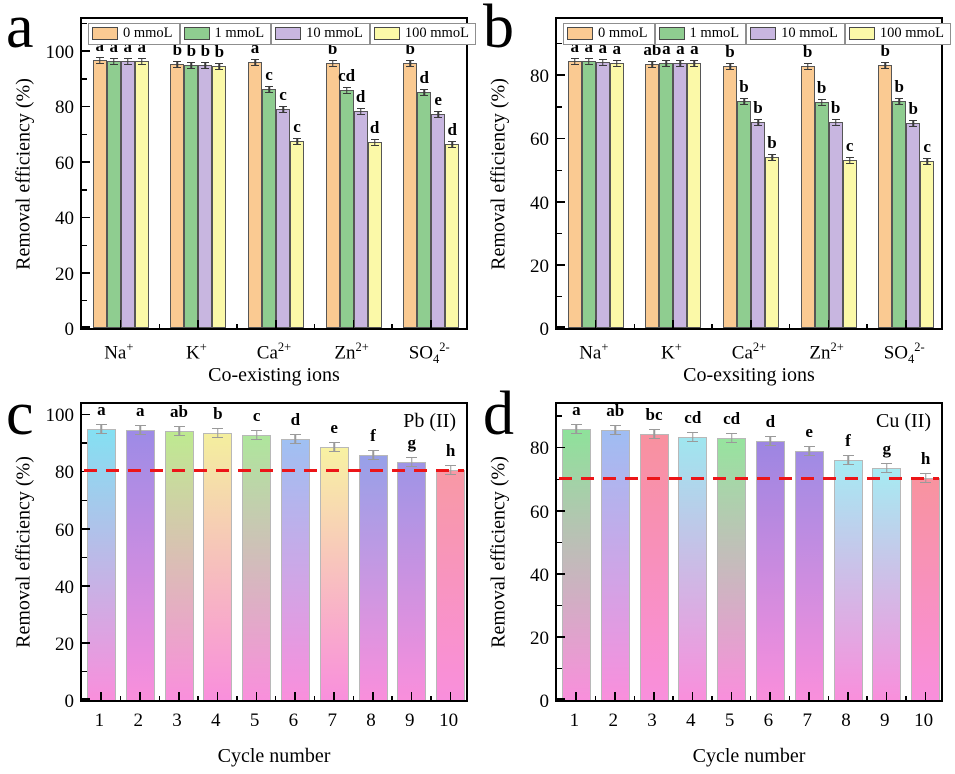  What do you see at coordinates (351, 352) in the screenshot?
I see `x-category-label: Zn2+` at bounding box center [351, 352].